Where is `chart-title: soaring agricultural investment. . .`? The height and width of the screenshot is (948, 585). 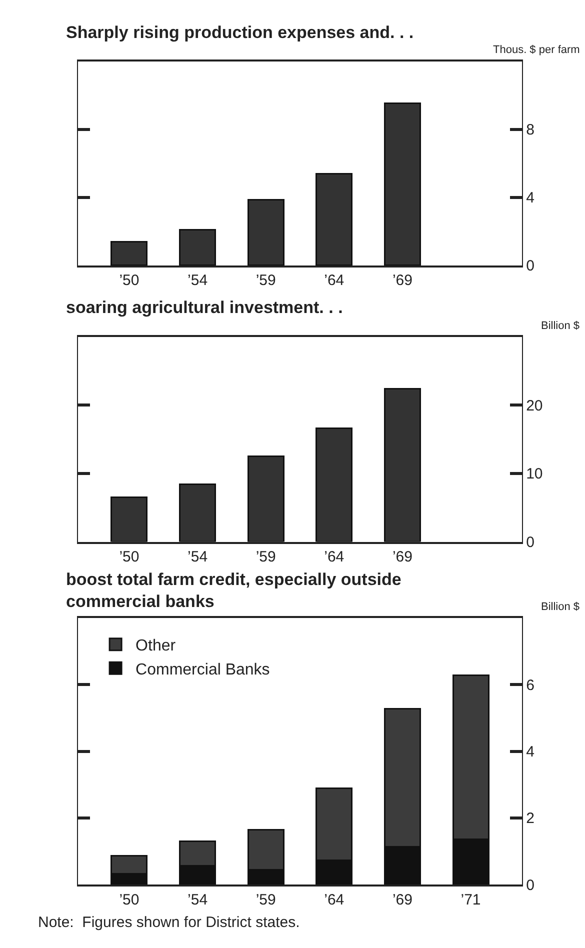
chart-title: soaring agricultural investment. . . is located at coordinates (204, 307).